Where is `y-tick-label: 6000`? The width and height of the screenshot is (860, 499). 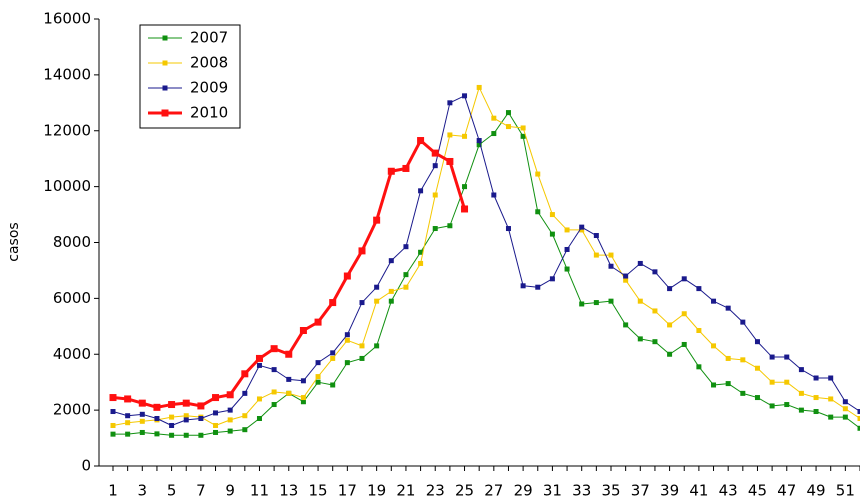 y-tick-label: 6000 is located at coordinates (72, 298).